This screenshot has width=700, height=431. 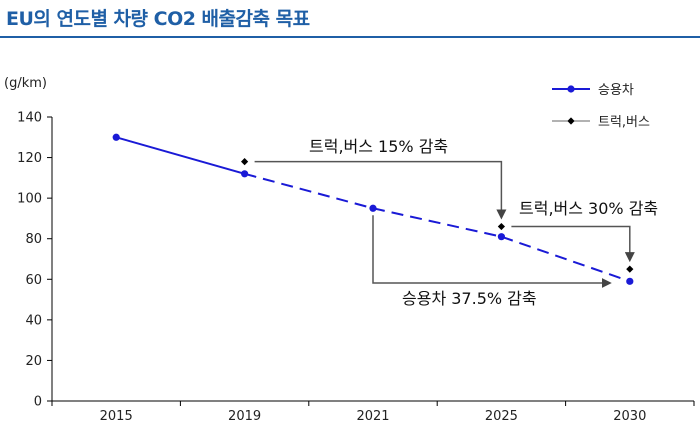 What do you see at coordinates (378, 146) in the screenshot?
I see `annotation-truck-15: 트럭,버스 15% 감축` at bounding box center [378, 146].